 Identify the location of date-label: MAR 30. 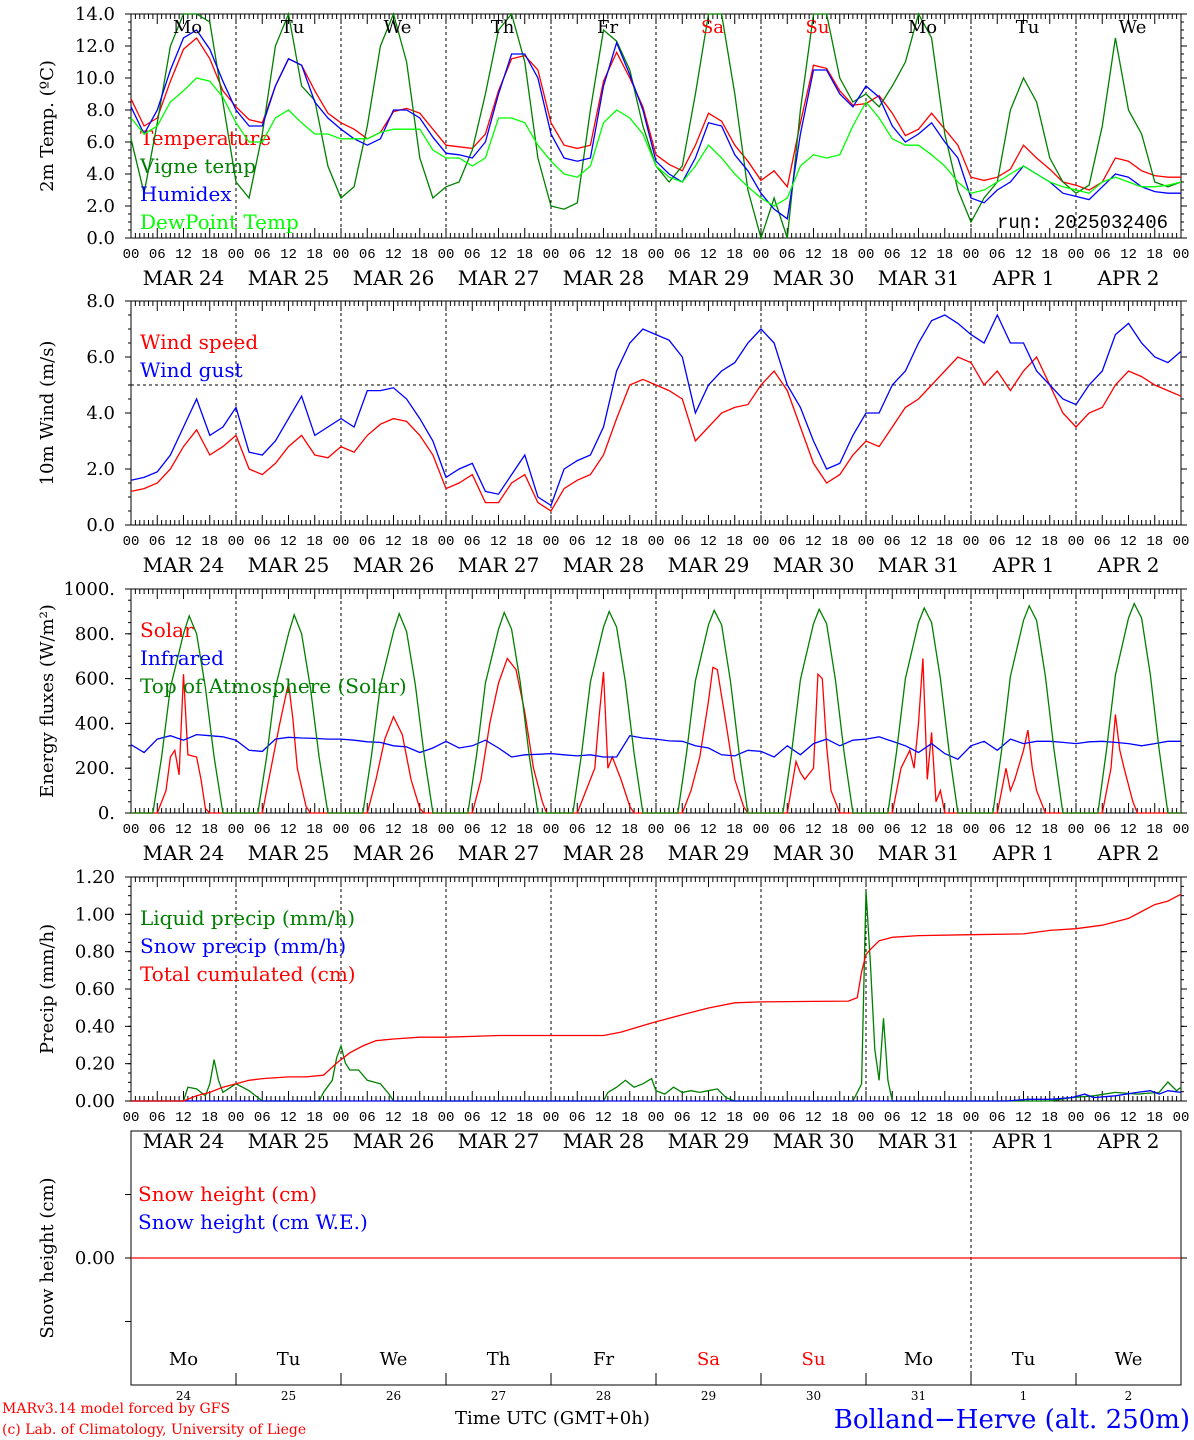
(814, 278).